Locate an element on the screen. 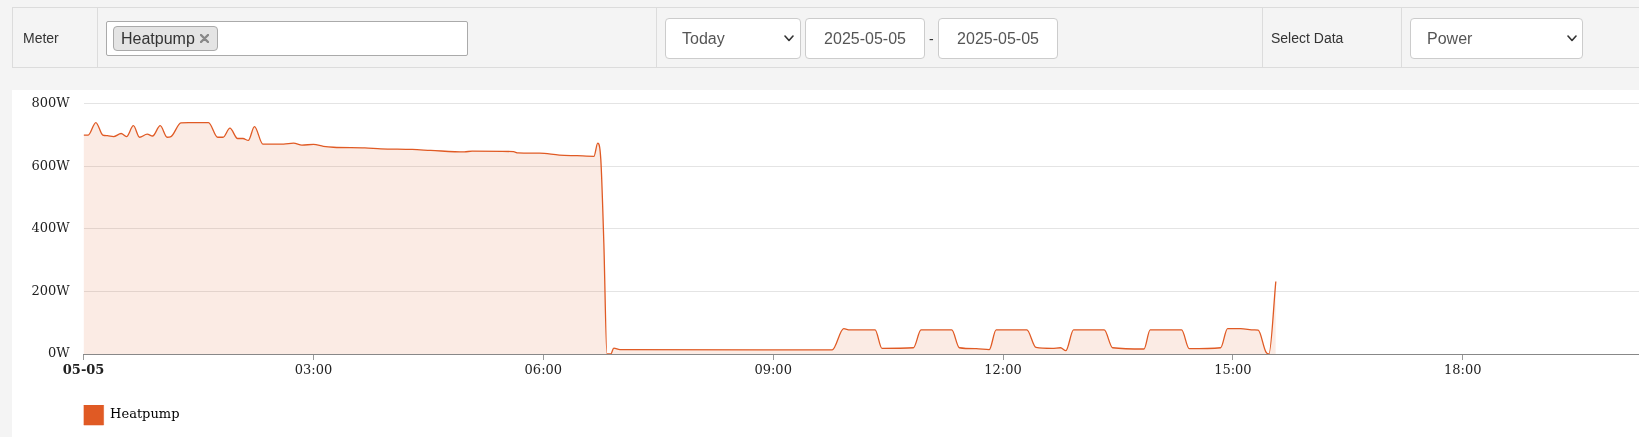  text: Meter is located at coordinates (41, 37).